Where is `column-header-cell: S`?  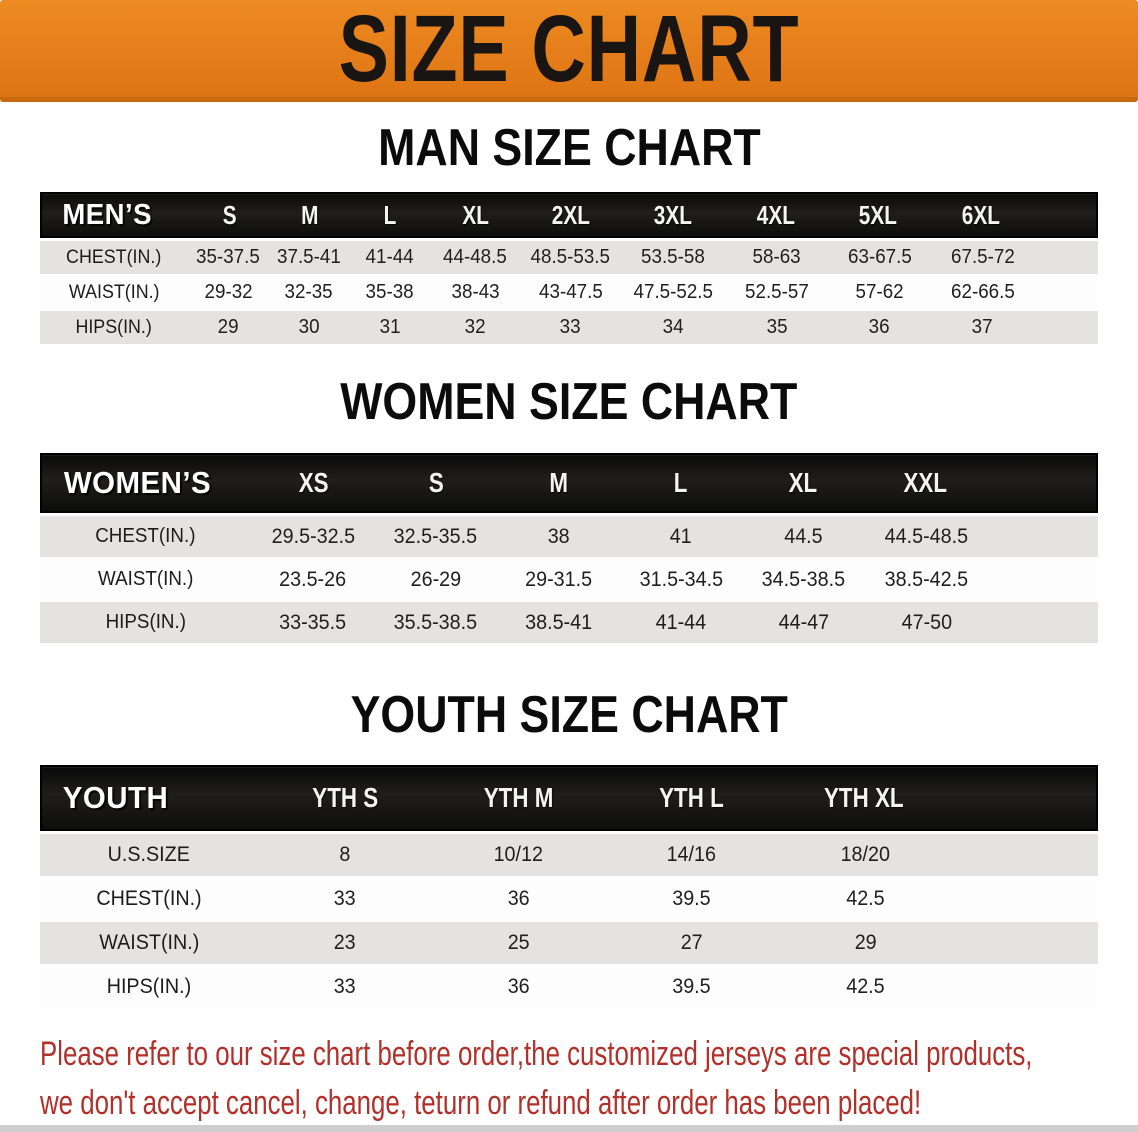 column-header-cell: S is located at coordinates (436, 483).